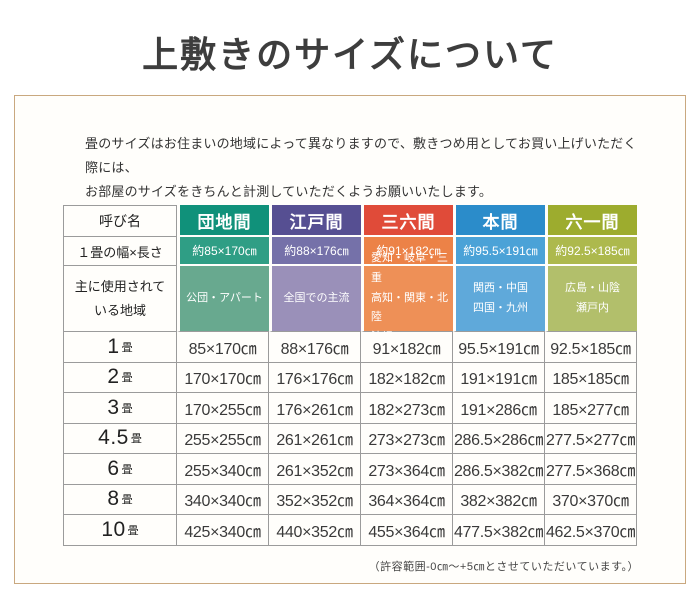 Image resolution: width=700 pixels, height=604 pixels. Describe the element at coordinates (499, 530) in the screenshot. I see `size-value-cell: 477.5×382㎝` at that location.